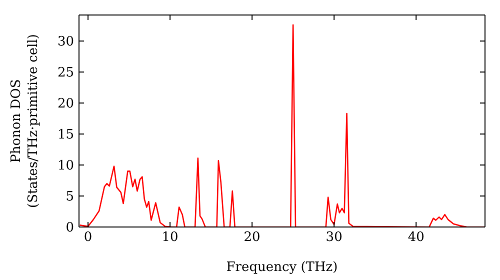 Image resolution: width=500 pixels, height=280 pixels. What do you see at coordinates (88, 238) in the screenshot?
I see `x-tick-label: 0` at bounding box center [88, 238].